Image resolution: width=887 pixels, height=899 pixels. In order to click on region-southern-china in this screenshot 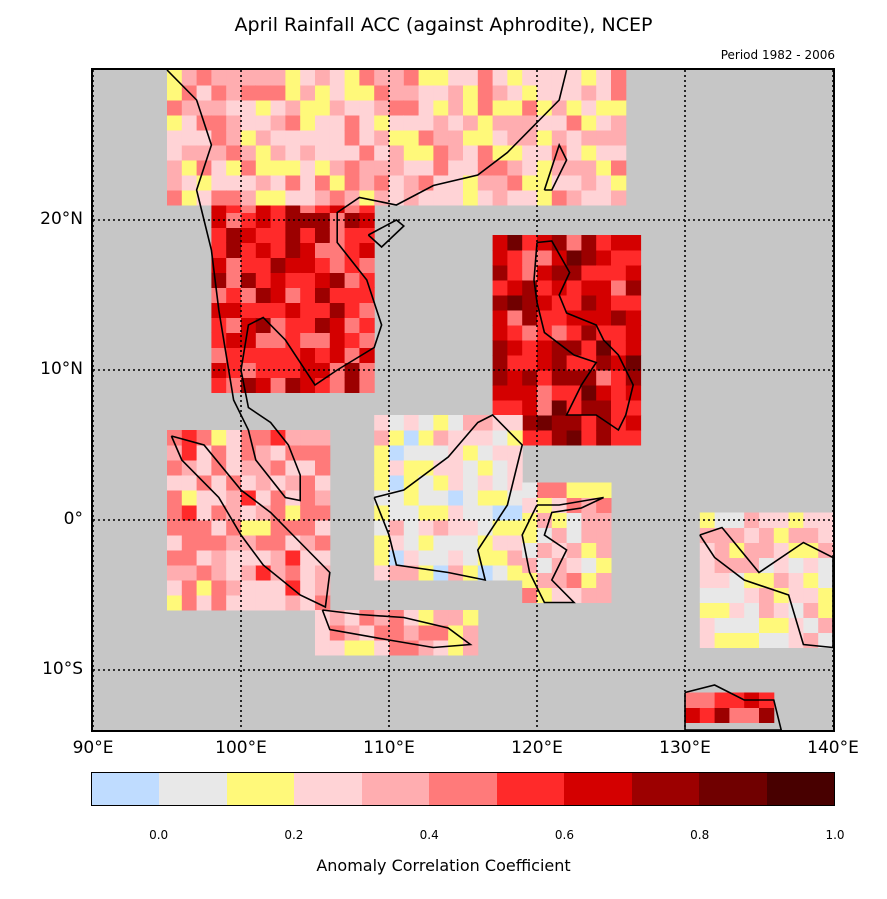, I will do `click(397, 138)`.